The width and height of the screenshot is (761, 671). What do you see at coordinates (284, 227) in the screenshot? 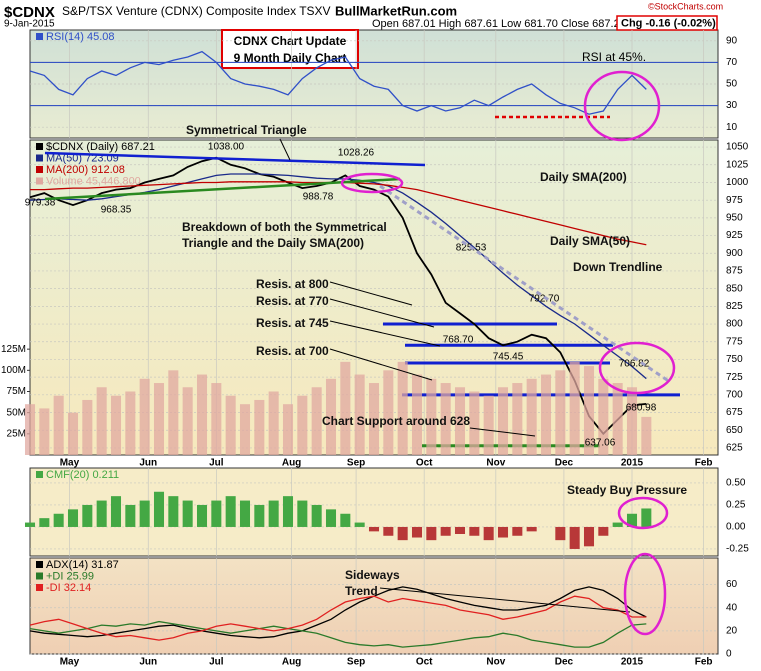
I see `annotation: Breakdown of both the Symmetrical` at bounding box center [284, 227].